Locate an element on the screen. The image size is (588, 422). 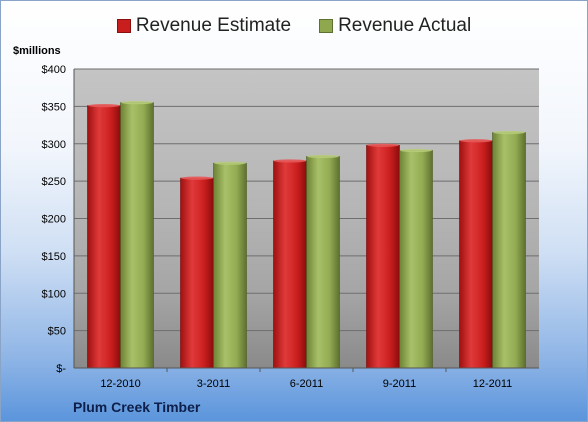
y-tick-label: $100 is located at coordinates (54, 294).